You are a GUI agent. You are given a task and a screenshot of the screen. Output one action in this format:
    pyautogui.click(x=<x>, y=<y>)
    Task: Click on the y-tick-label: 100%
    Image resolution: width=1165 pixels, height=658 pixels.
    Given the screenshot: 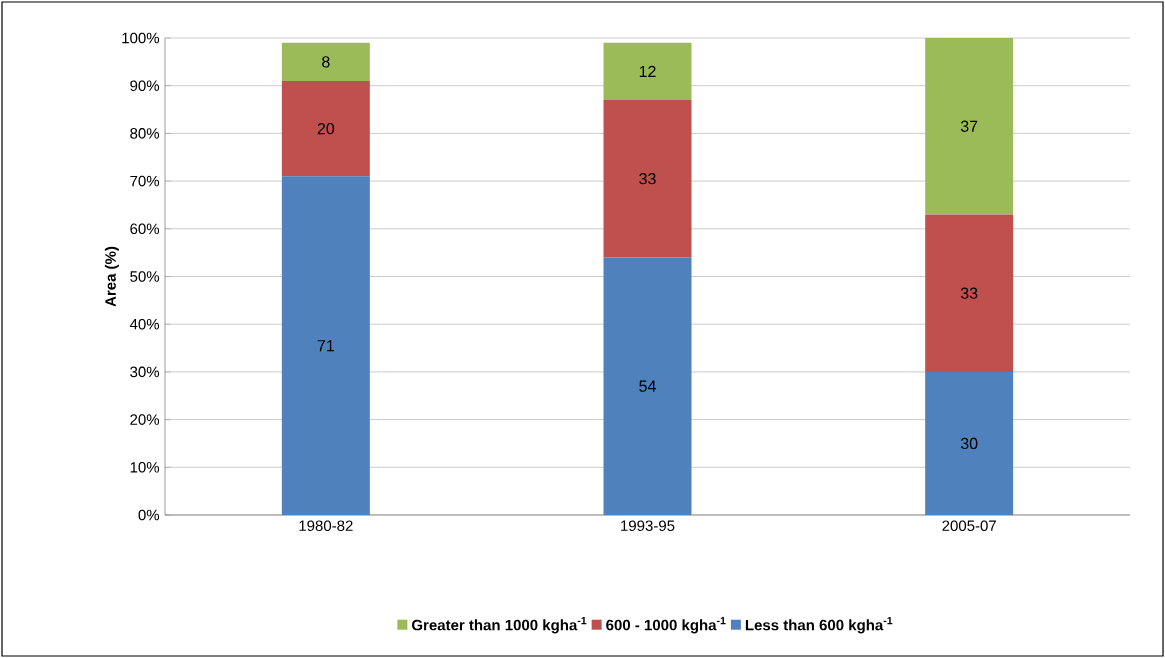 What is the action you would take?
    pyautogui.click(x=141, y=38)
    